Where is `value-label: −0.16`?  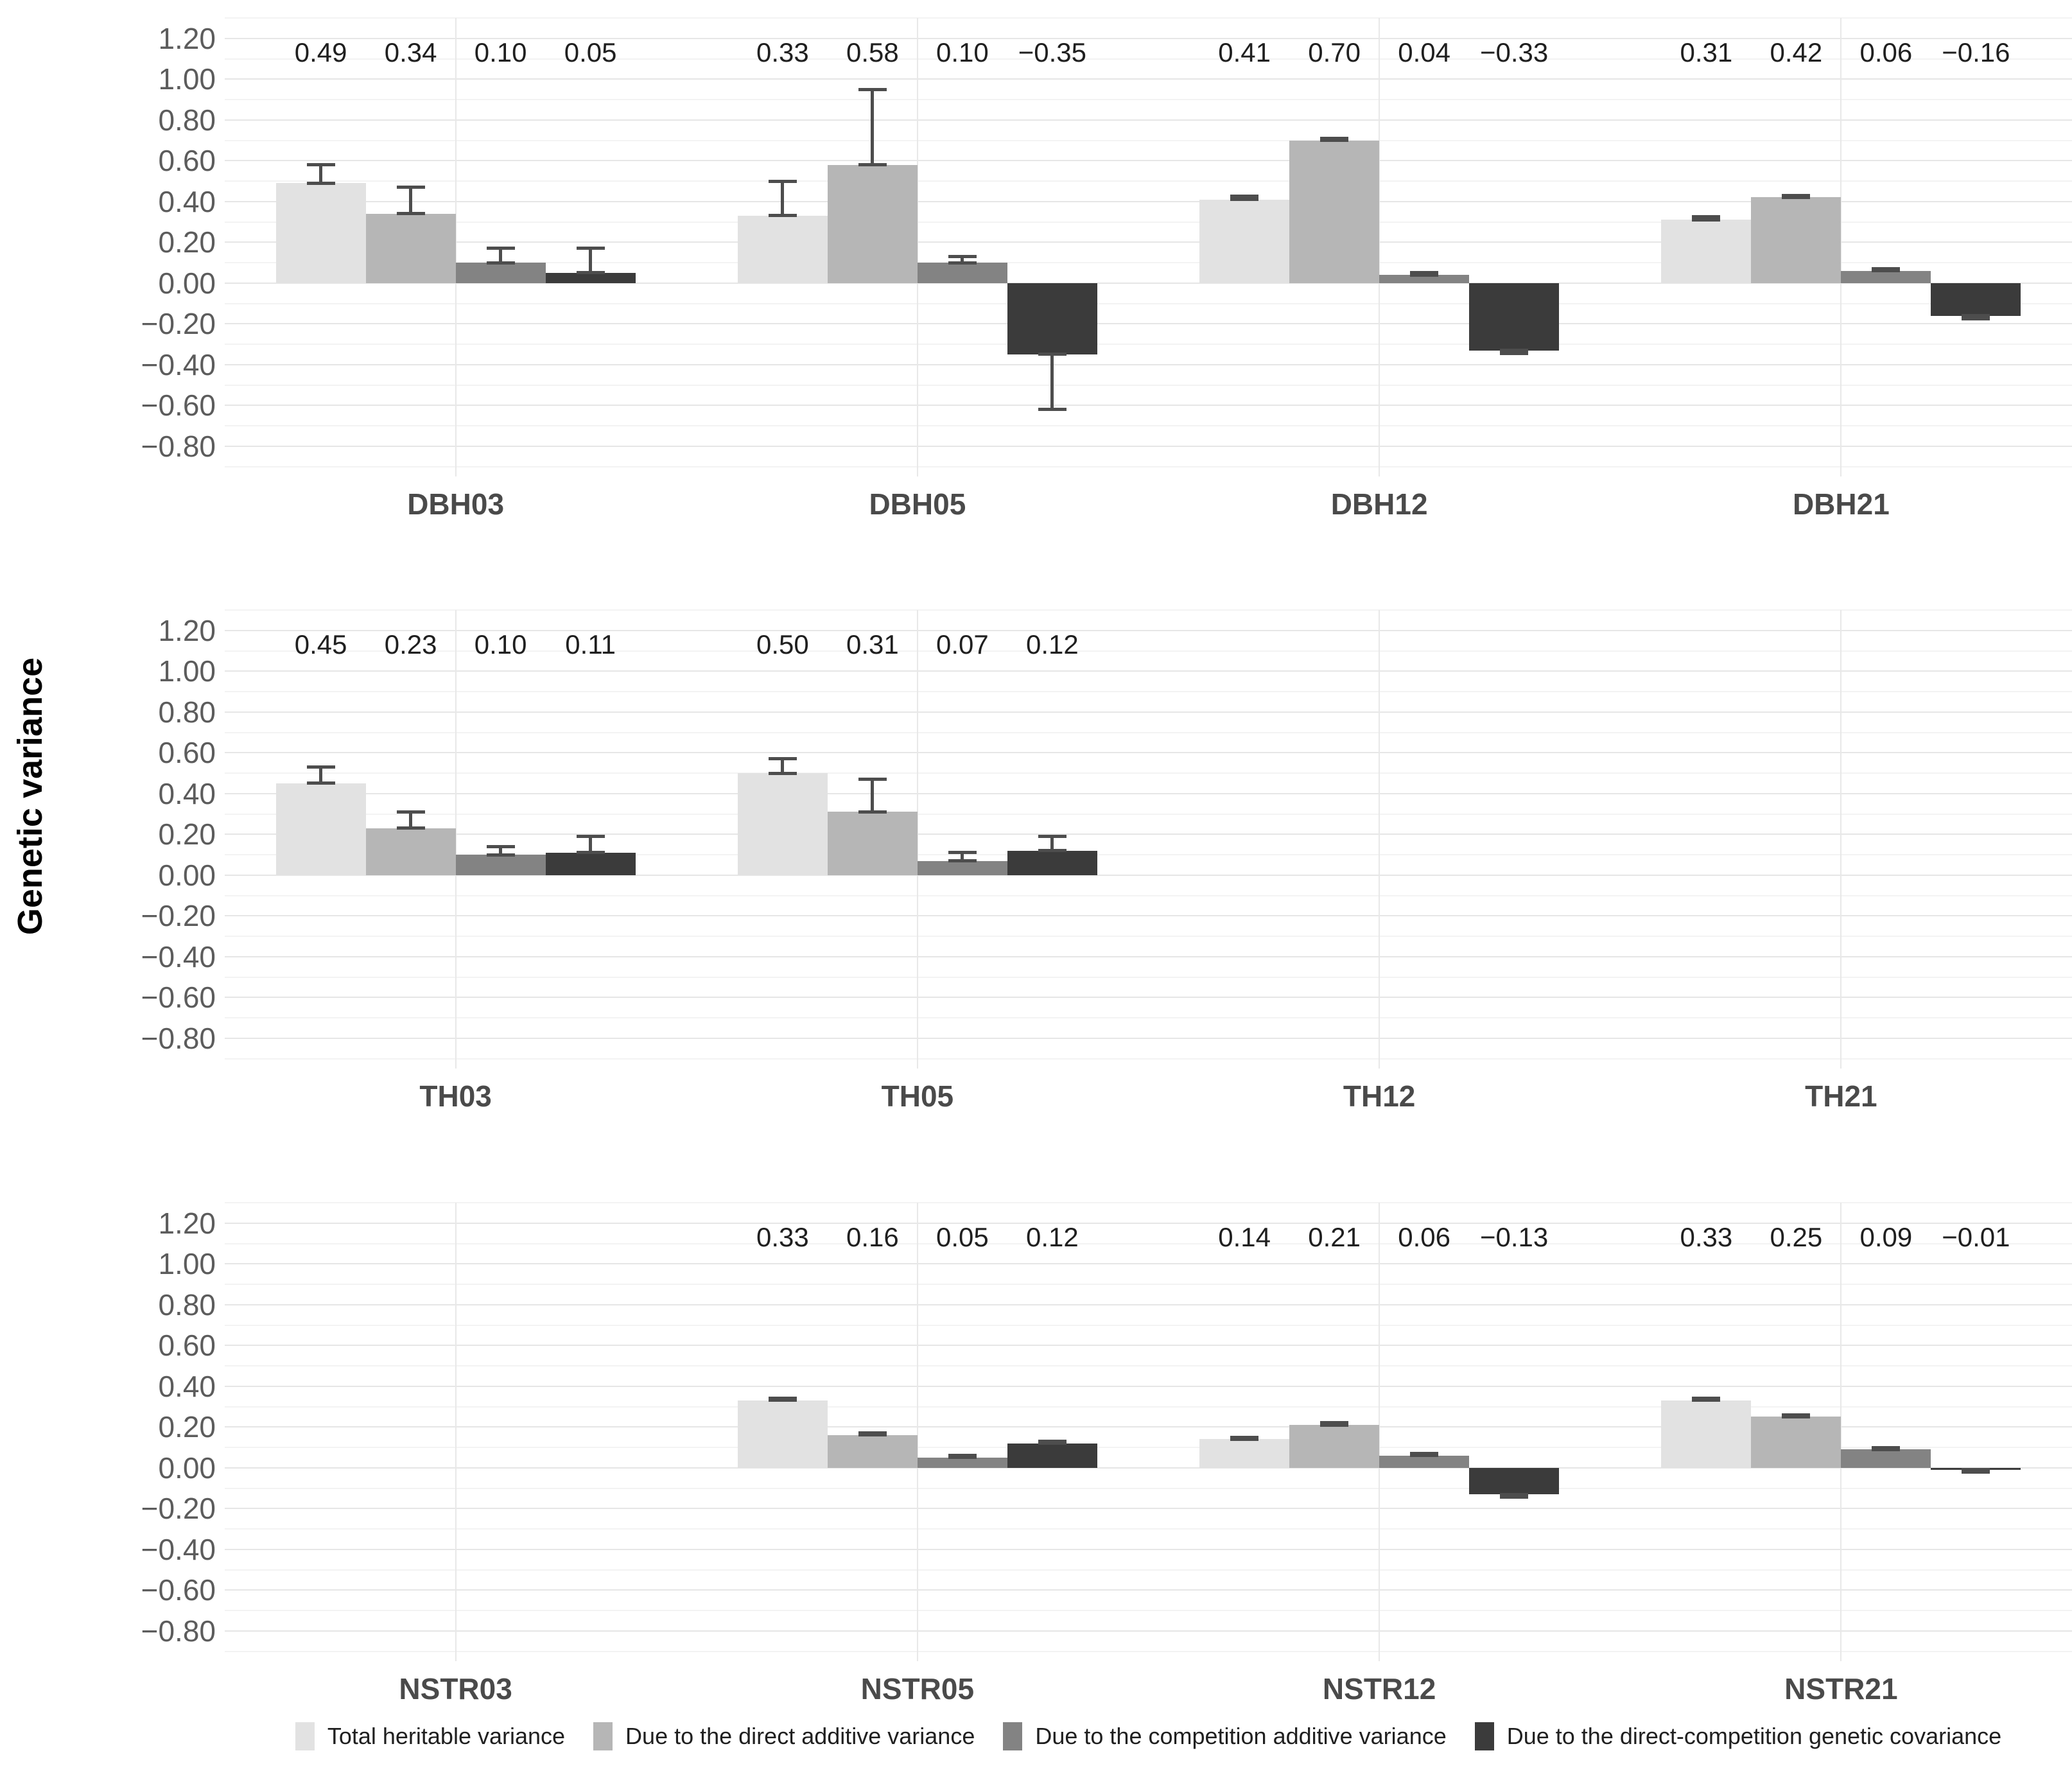 value-label: −0.16 is located at coordinates (1976, 52).